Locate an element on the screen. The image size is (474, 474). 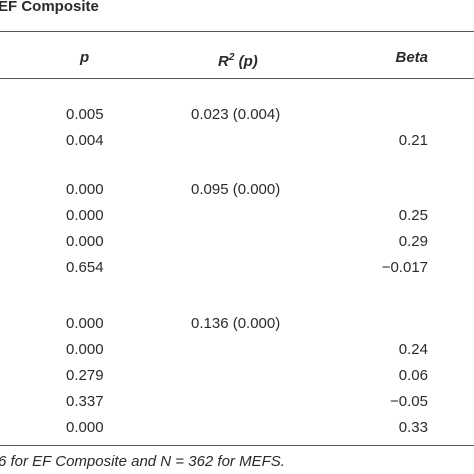
cell-beta: 0.06 is located at coordinates (413, 375).